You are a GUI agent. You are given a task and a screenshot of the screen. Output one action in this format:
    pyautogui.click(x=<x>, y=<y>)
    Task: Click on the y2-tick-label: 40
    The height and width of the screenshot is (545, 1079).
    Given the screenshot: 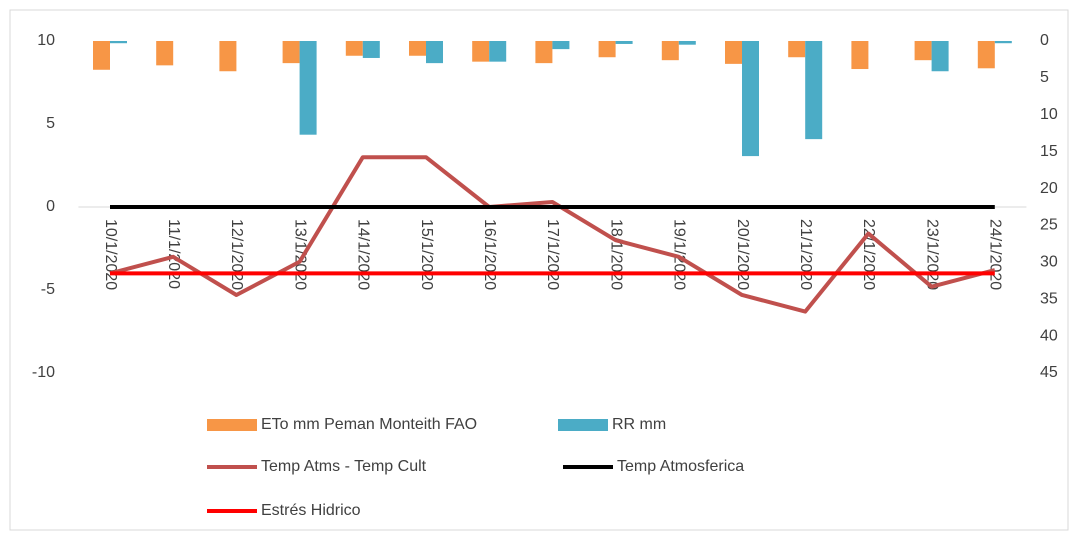 What is the action you would take?
    pyautogui.click(x=1049, y=335)
    